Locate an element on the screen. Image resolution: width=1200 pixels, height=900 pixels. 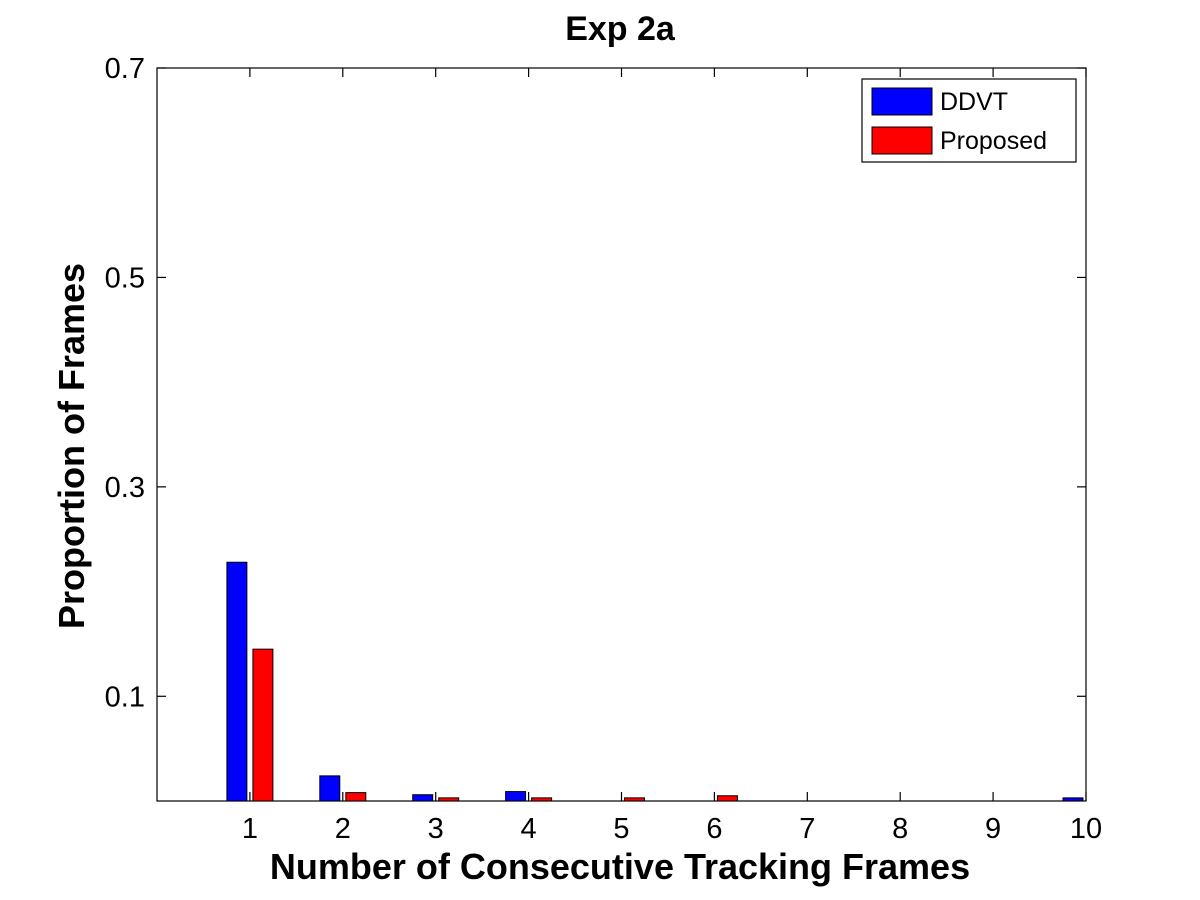
legend-label-proposed: Proposed is located at coordinates (993, 141).